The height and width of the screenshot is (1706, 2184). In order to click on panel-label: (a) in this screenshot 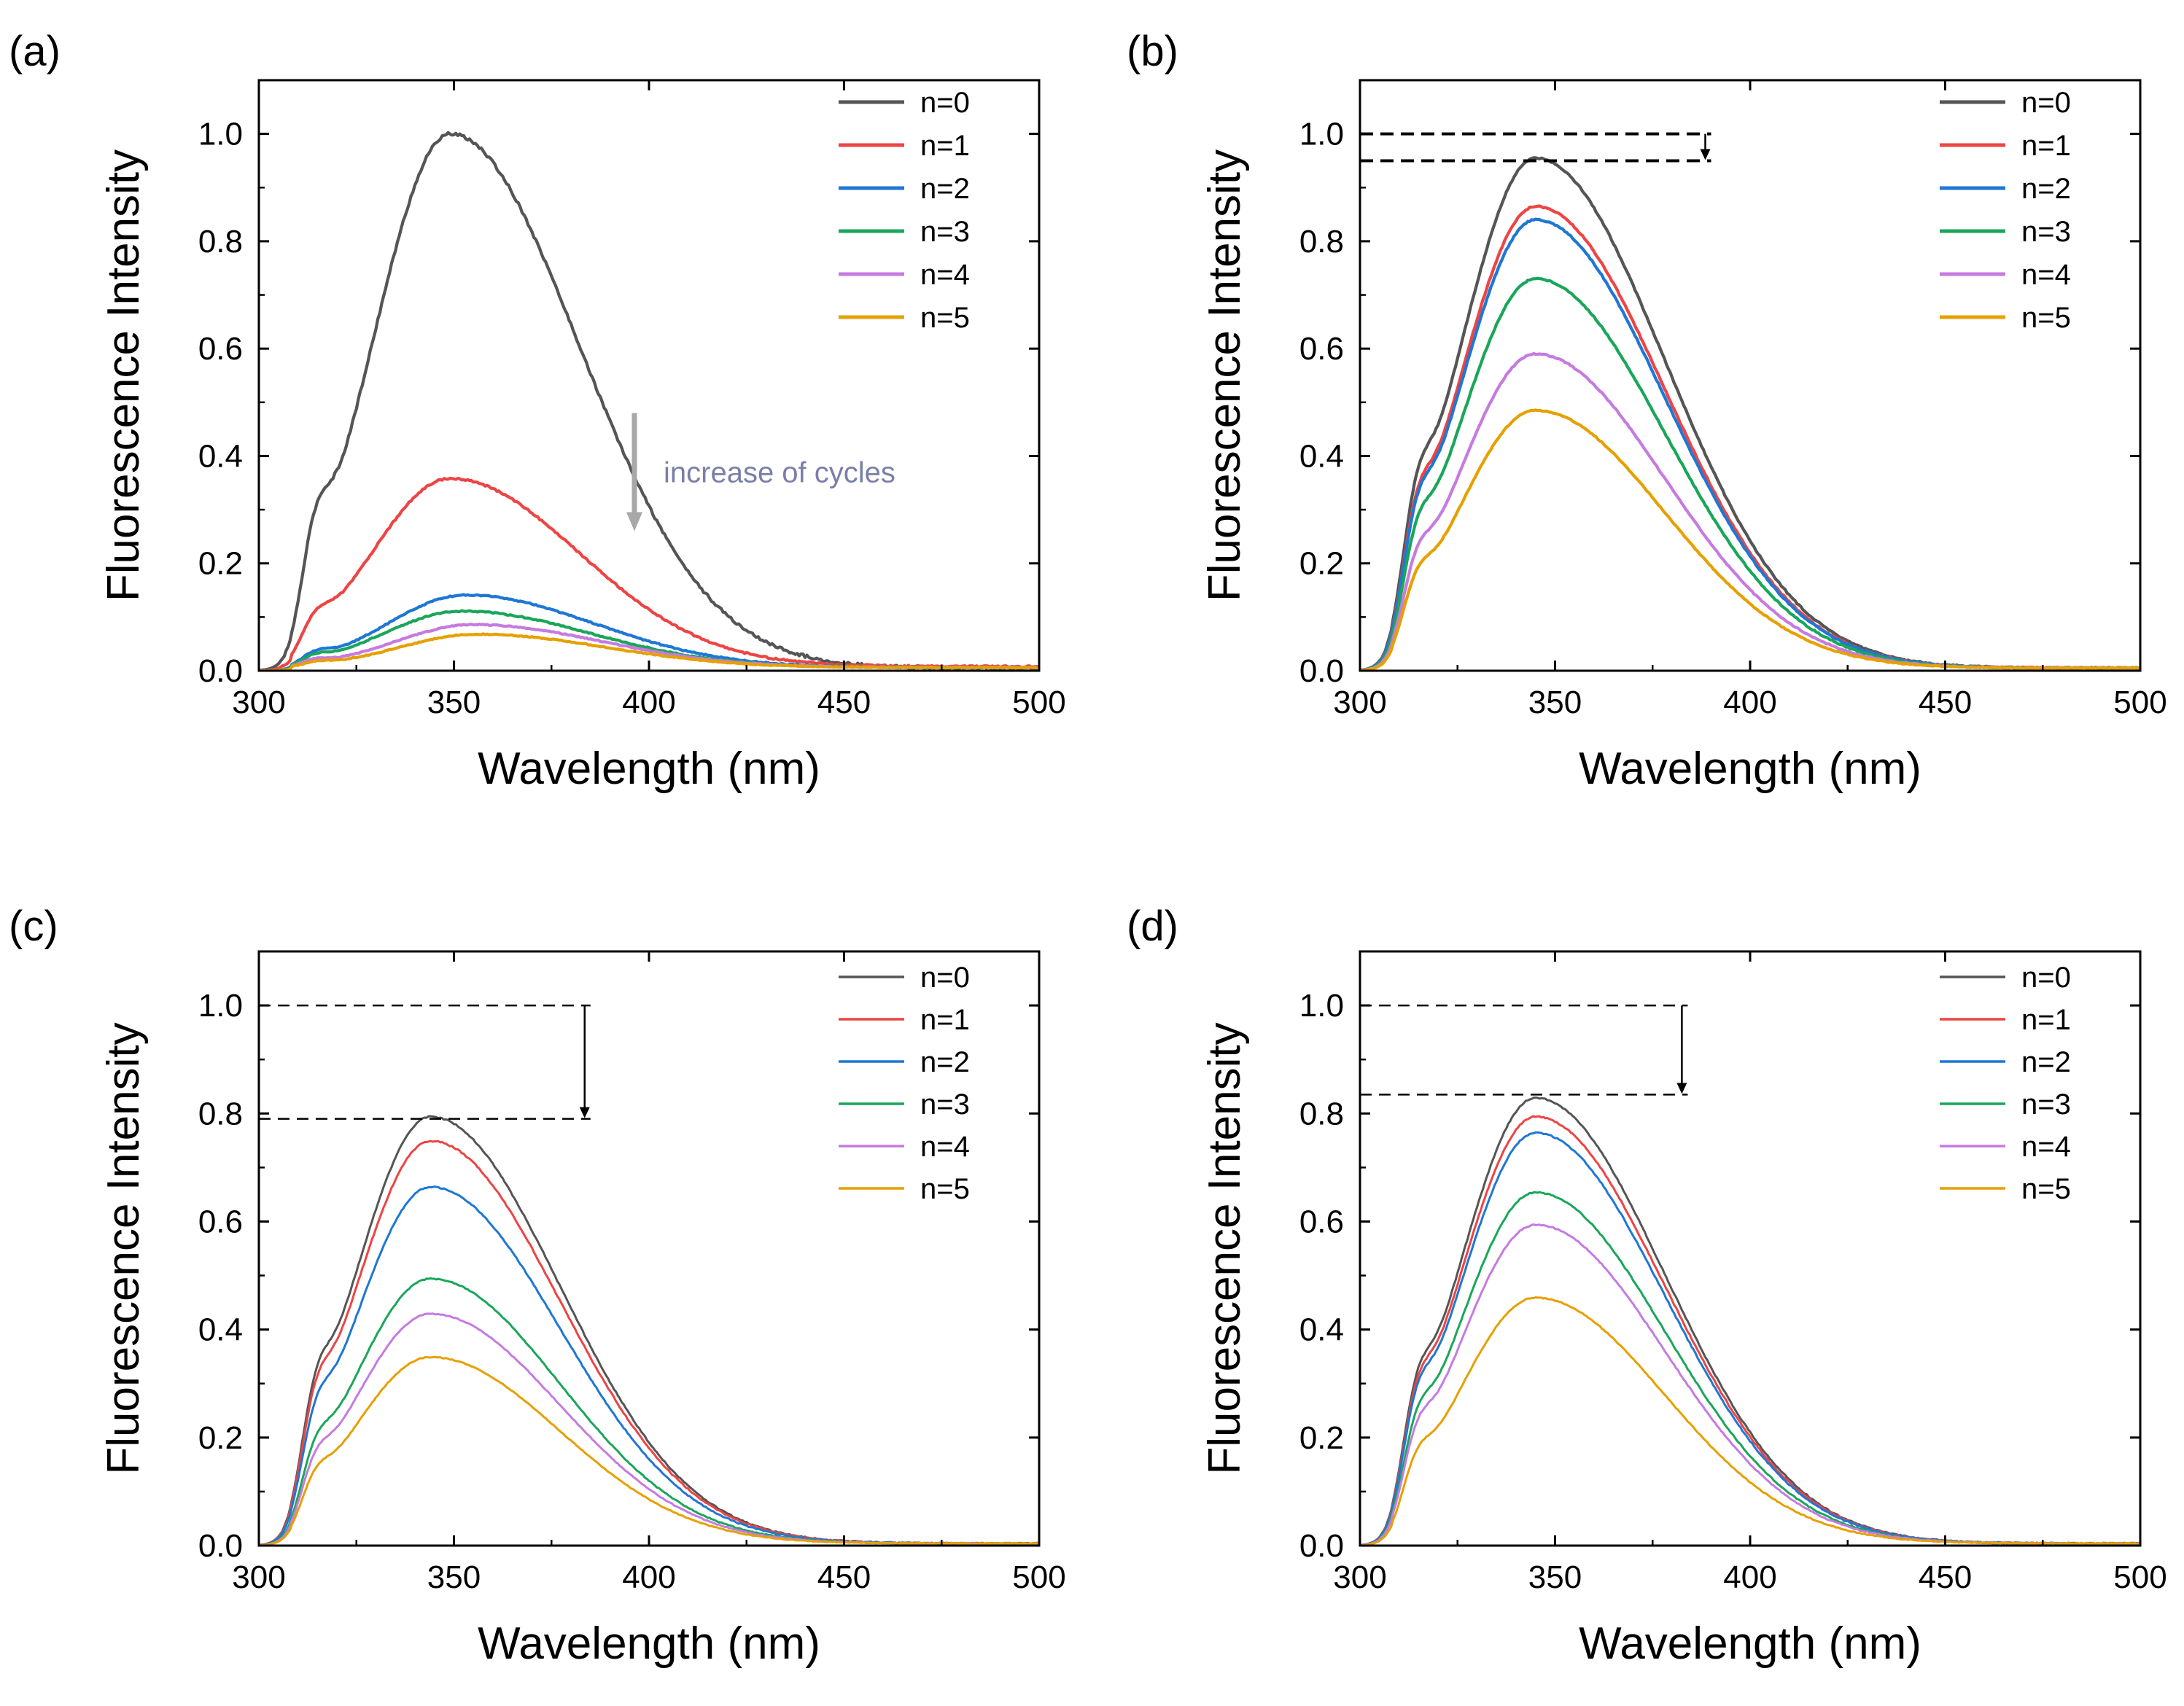, I will do `click(35, 51)`.